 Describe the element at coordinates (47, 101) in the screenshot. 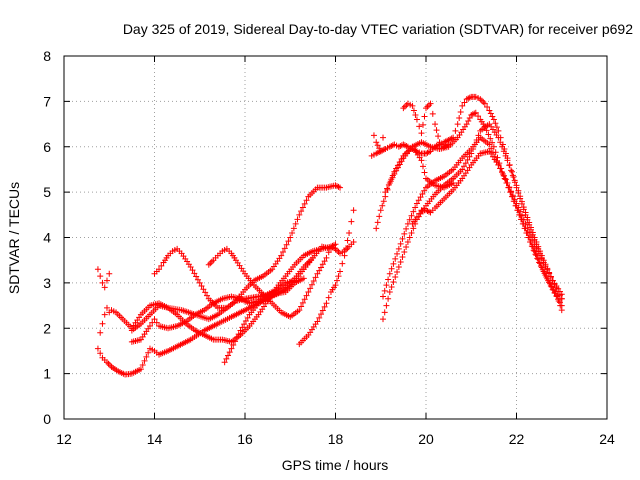

I see `y-tick-label: 7` at that location.